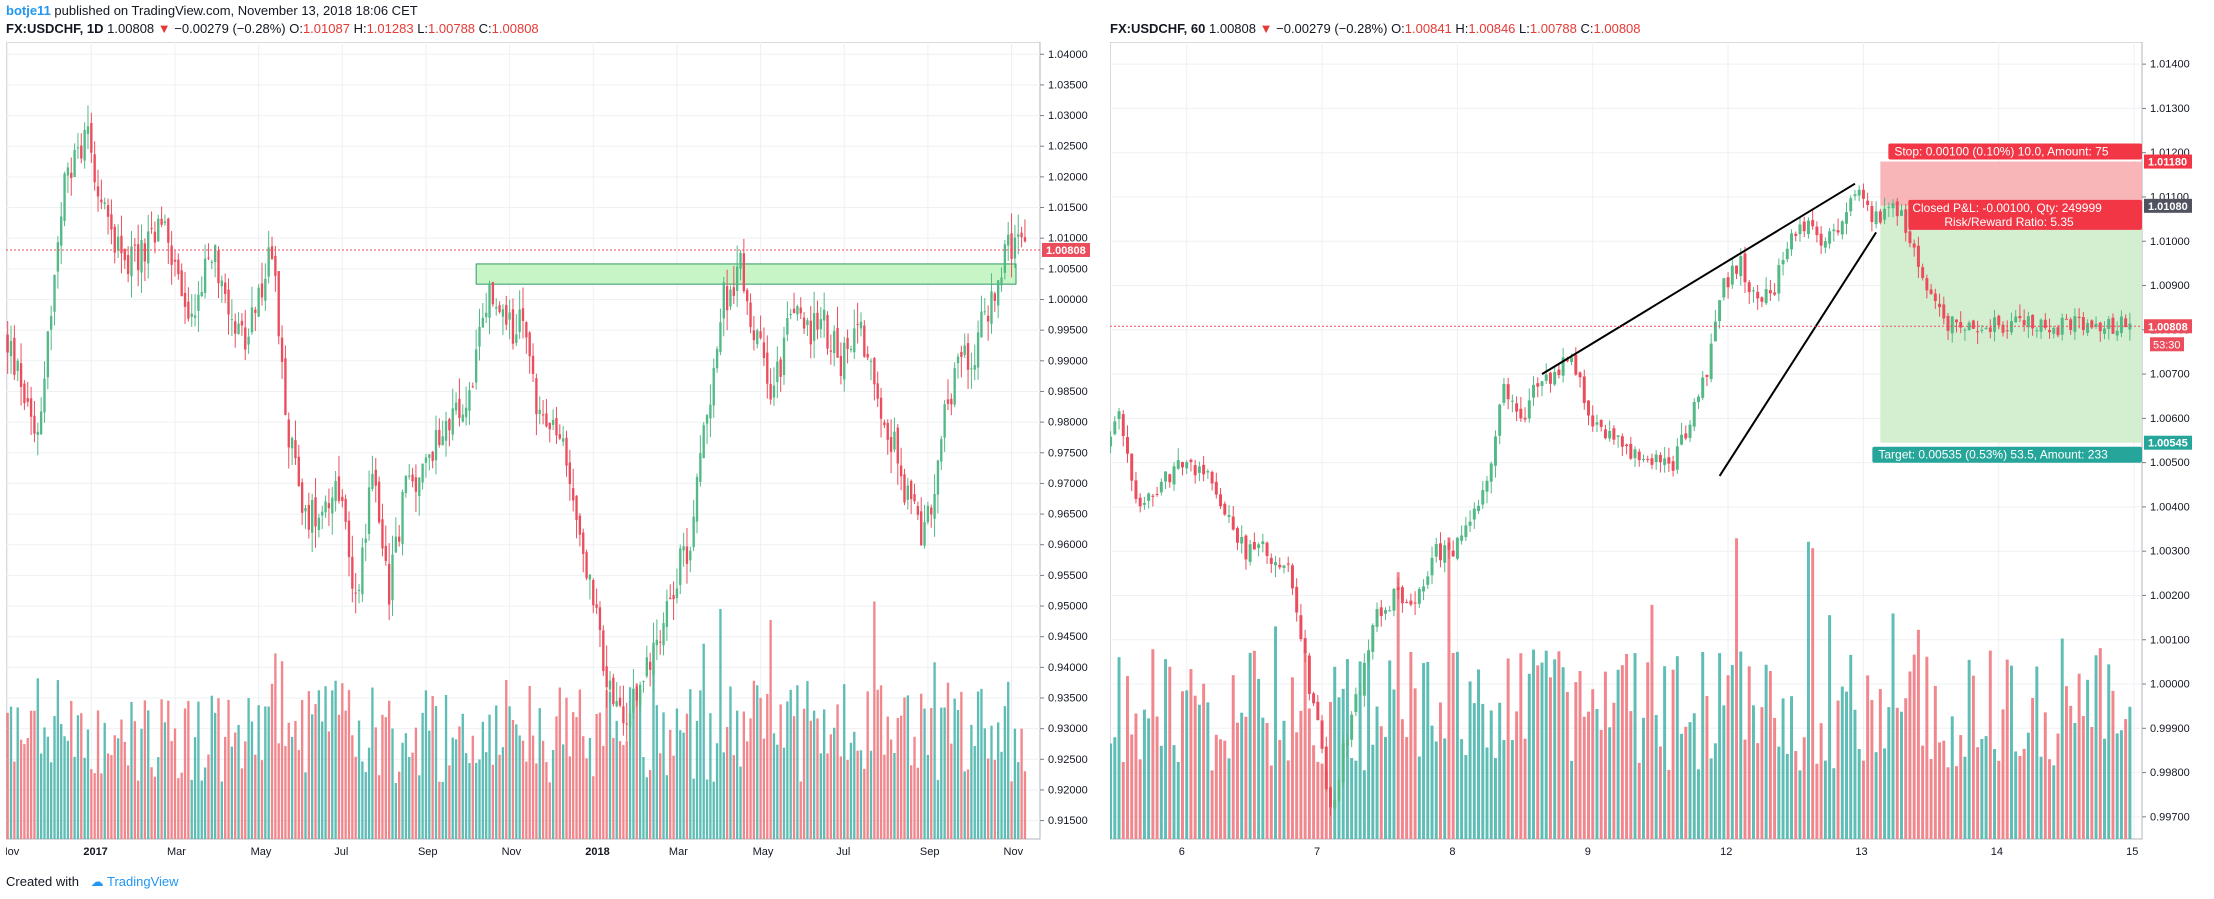 Image resolution: width=2214 pixels, height=899 pixels. I want to click on tradingview-link: ☁ TradingView, so click(135, 881).